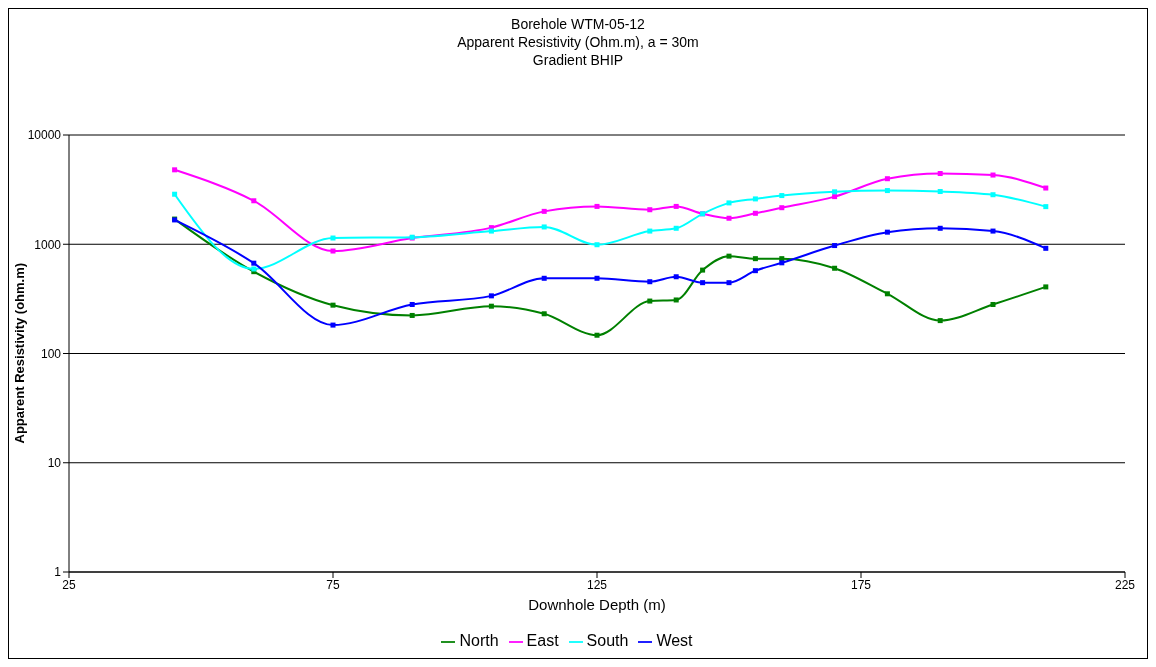 This screenshot has width=1156, height=667. Describe the element at coordinates (58, 572) in the screenshot. I see `y-tick-label: 1` at that location.